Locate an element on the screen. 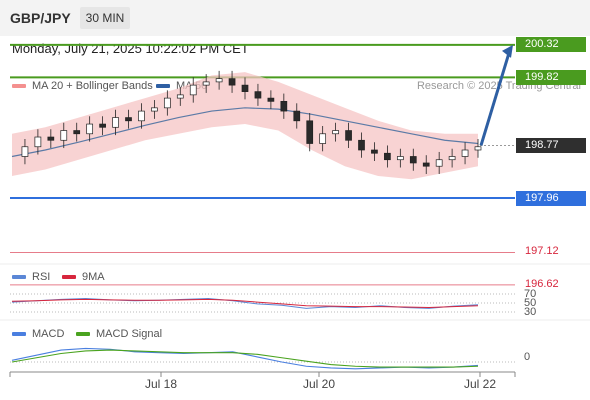 This screenshot has height=400, width=590. level-label-200.32: 200.32 is located at coordinates (551, 45).